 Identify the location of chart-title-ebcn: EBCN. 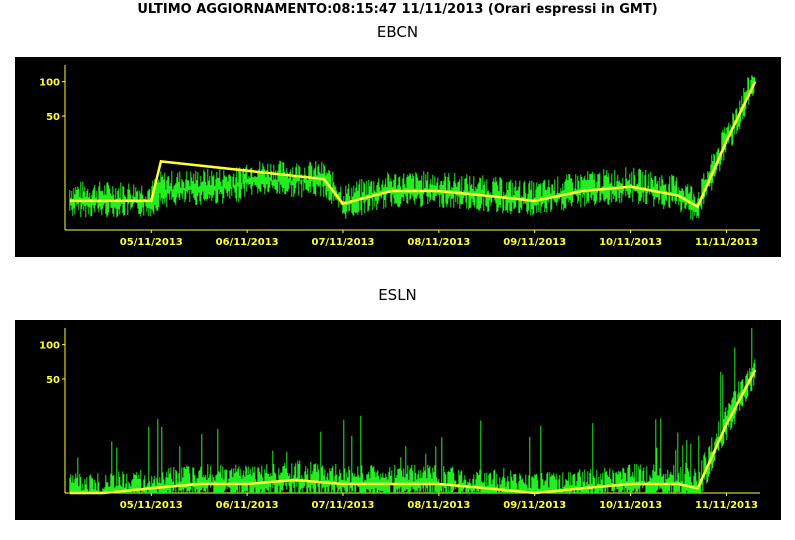
(397, 32).